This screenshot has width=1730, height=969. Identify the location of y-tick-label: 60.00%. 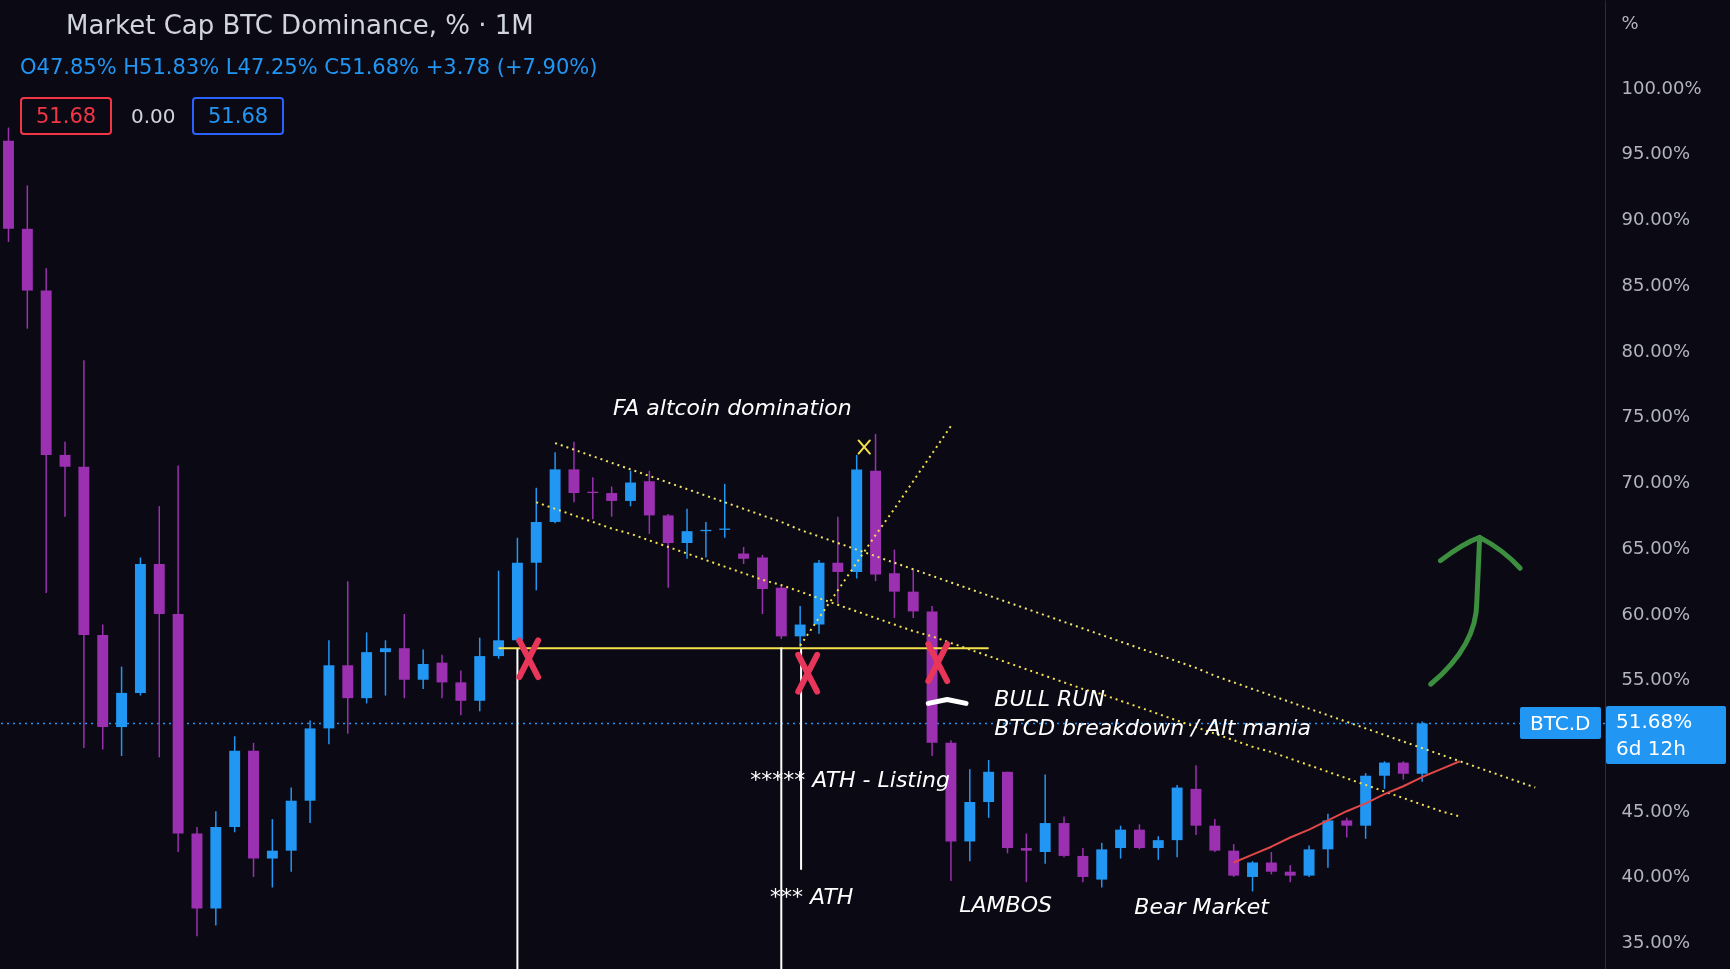
(1656, 613).